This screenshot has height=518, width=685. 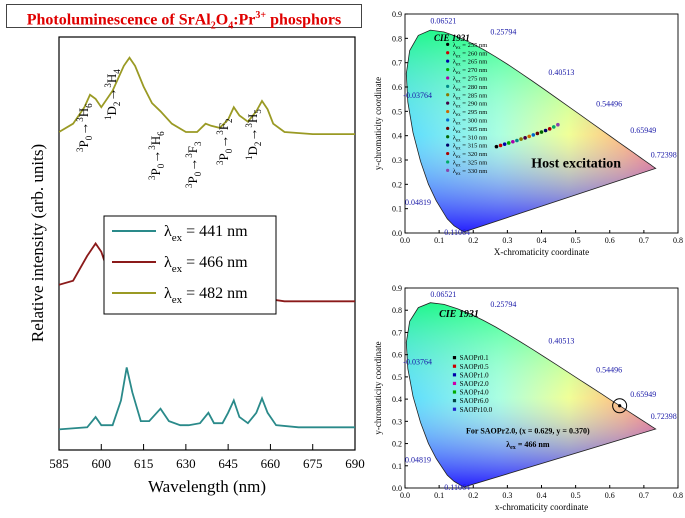 What do you see at coordinates (678, 495) in the screenshot?
I see `cie2-xtick-label: 0.8` at bounding box center [678, 495].